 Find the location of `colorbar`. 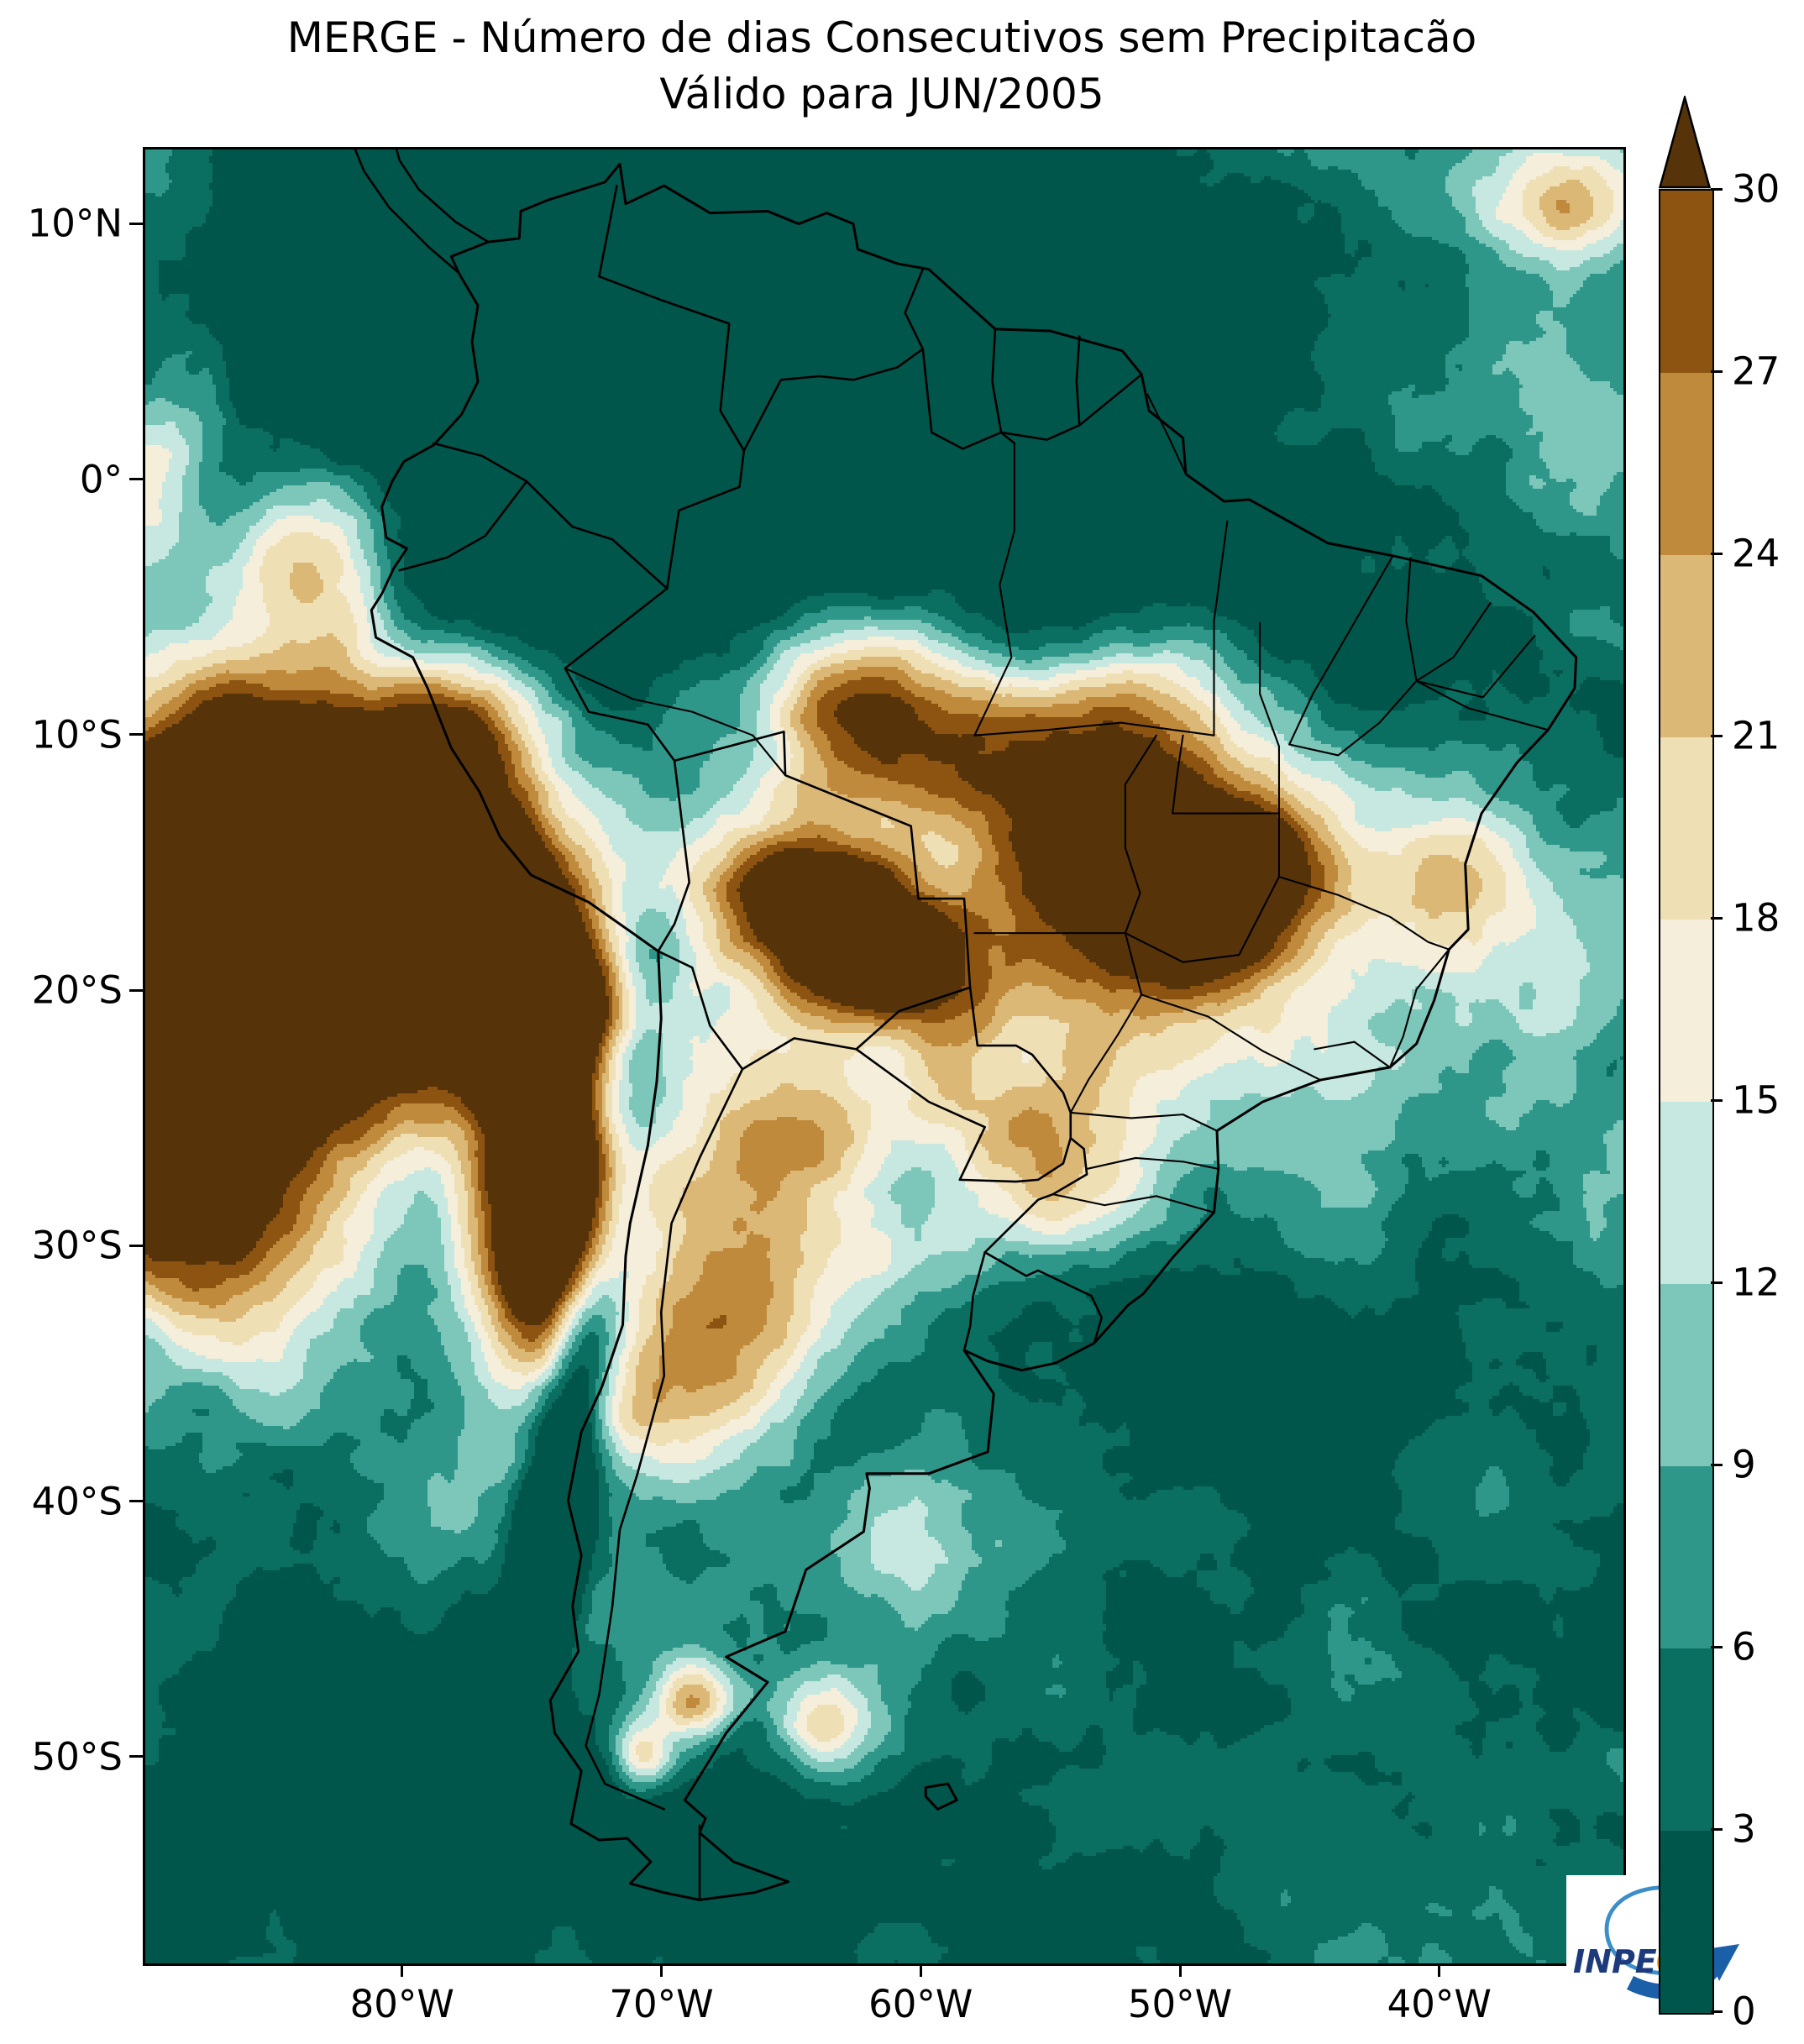

colorbar is located at coordinates (1686, 1102).